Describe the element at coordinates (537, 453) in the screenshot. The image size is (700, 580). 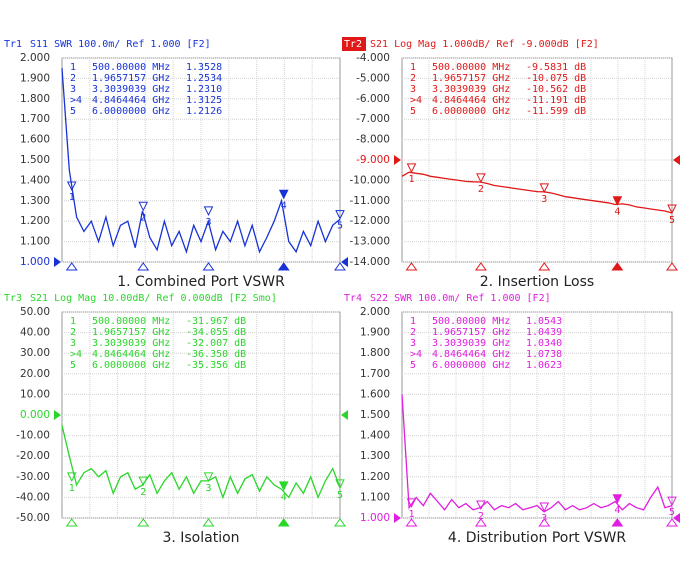
I see `trace` at that location.